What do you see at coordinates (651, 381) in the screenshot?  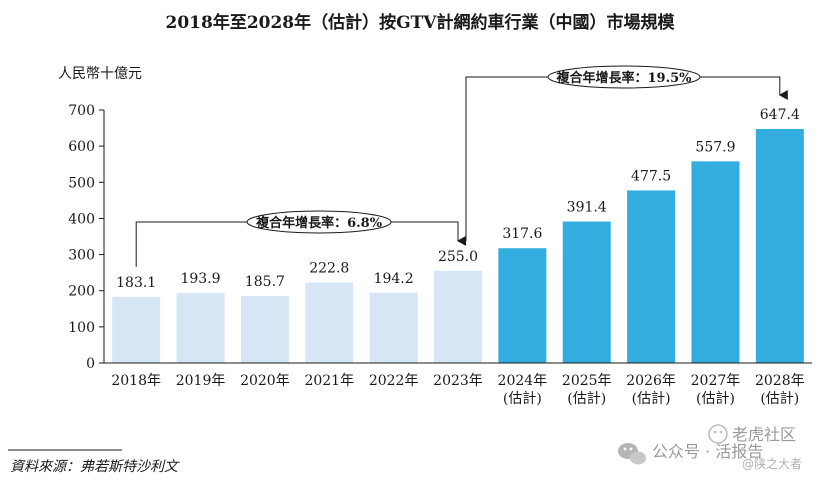 I see `x-tick-label: 2026年` at bounding box center [651, 381].